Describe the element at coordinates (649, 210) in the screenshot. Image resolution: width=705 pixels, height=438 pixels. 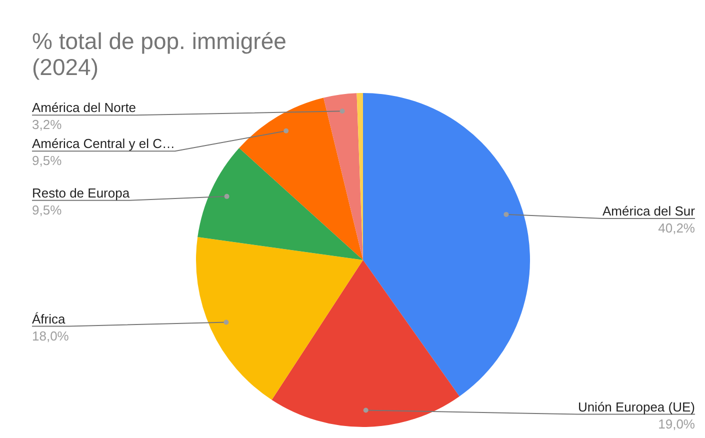
I see `slice-label: América del Sur` at that location.